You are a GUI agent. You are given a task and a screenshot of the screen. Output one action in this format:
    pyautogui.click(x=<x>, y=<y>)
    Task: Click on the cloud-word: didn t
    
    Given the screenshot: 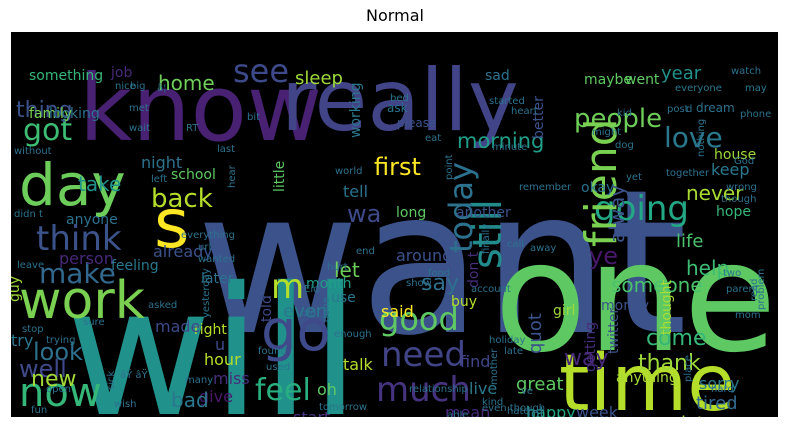 What is the action you would take?
    pyautogui.click(x=28, y=214)
    